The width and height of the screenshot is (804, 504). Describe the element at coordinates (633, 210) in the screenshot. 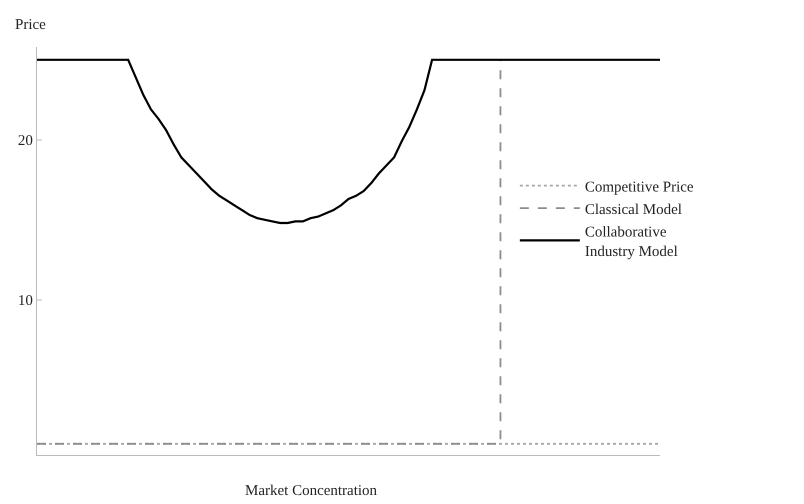

I see `legend-label: Classical Model` at that location.